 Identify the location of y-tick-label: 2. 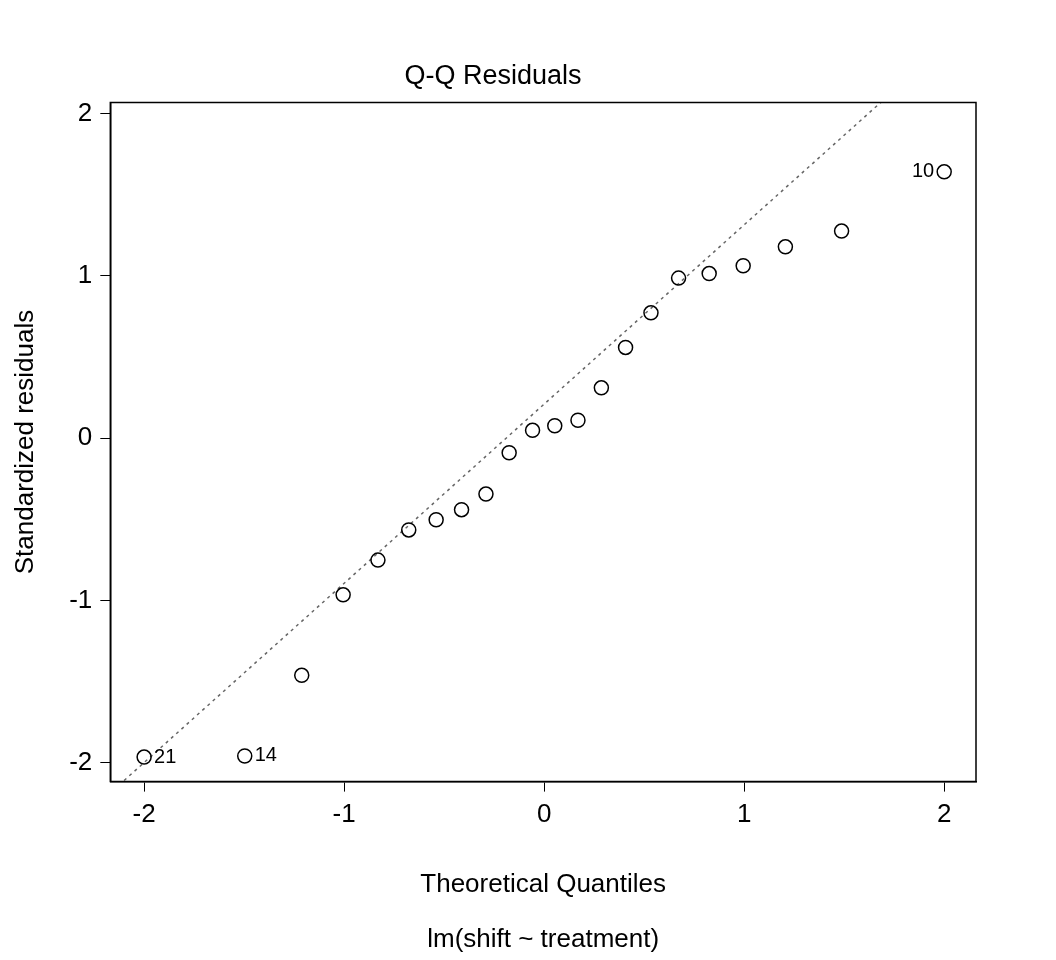
(85, 111).